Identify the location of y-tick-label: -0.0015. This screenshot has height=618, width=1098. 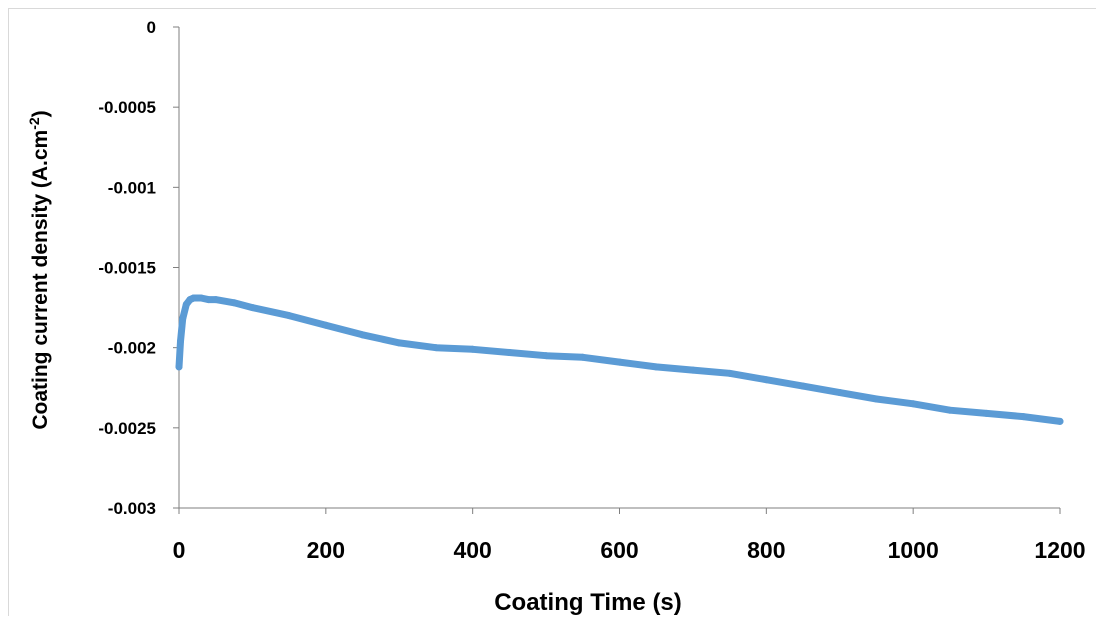
(127, 268).